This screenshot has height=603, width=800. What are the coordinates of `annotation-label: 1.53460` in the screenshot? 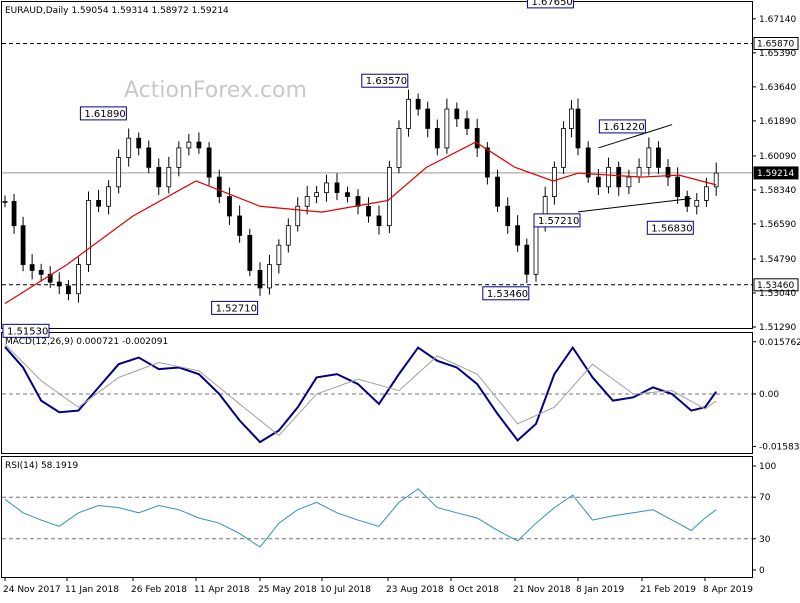 It's located at (507, 294).